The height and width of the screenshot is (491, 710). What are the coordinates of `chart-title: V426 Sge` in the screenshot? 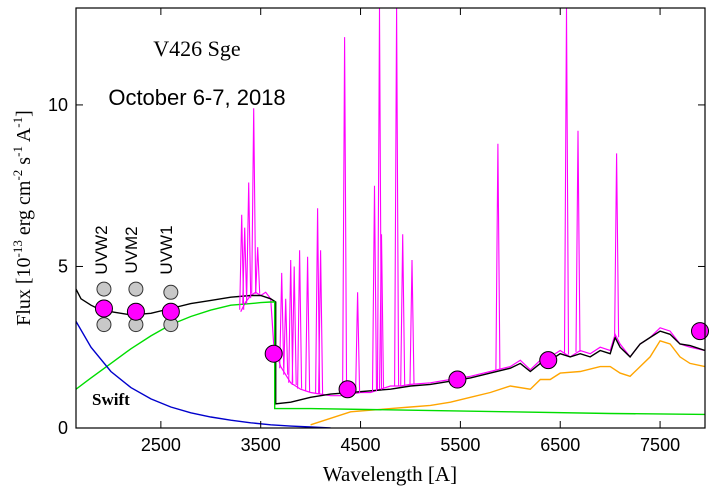 It's located at (196, 48).